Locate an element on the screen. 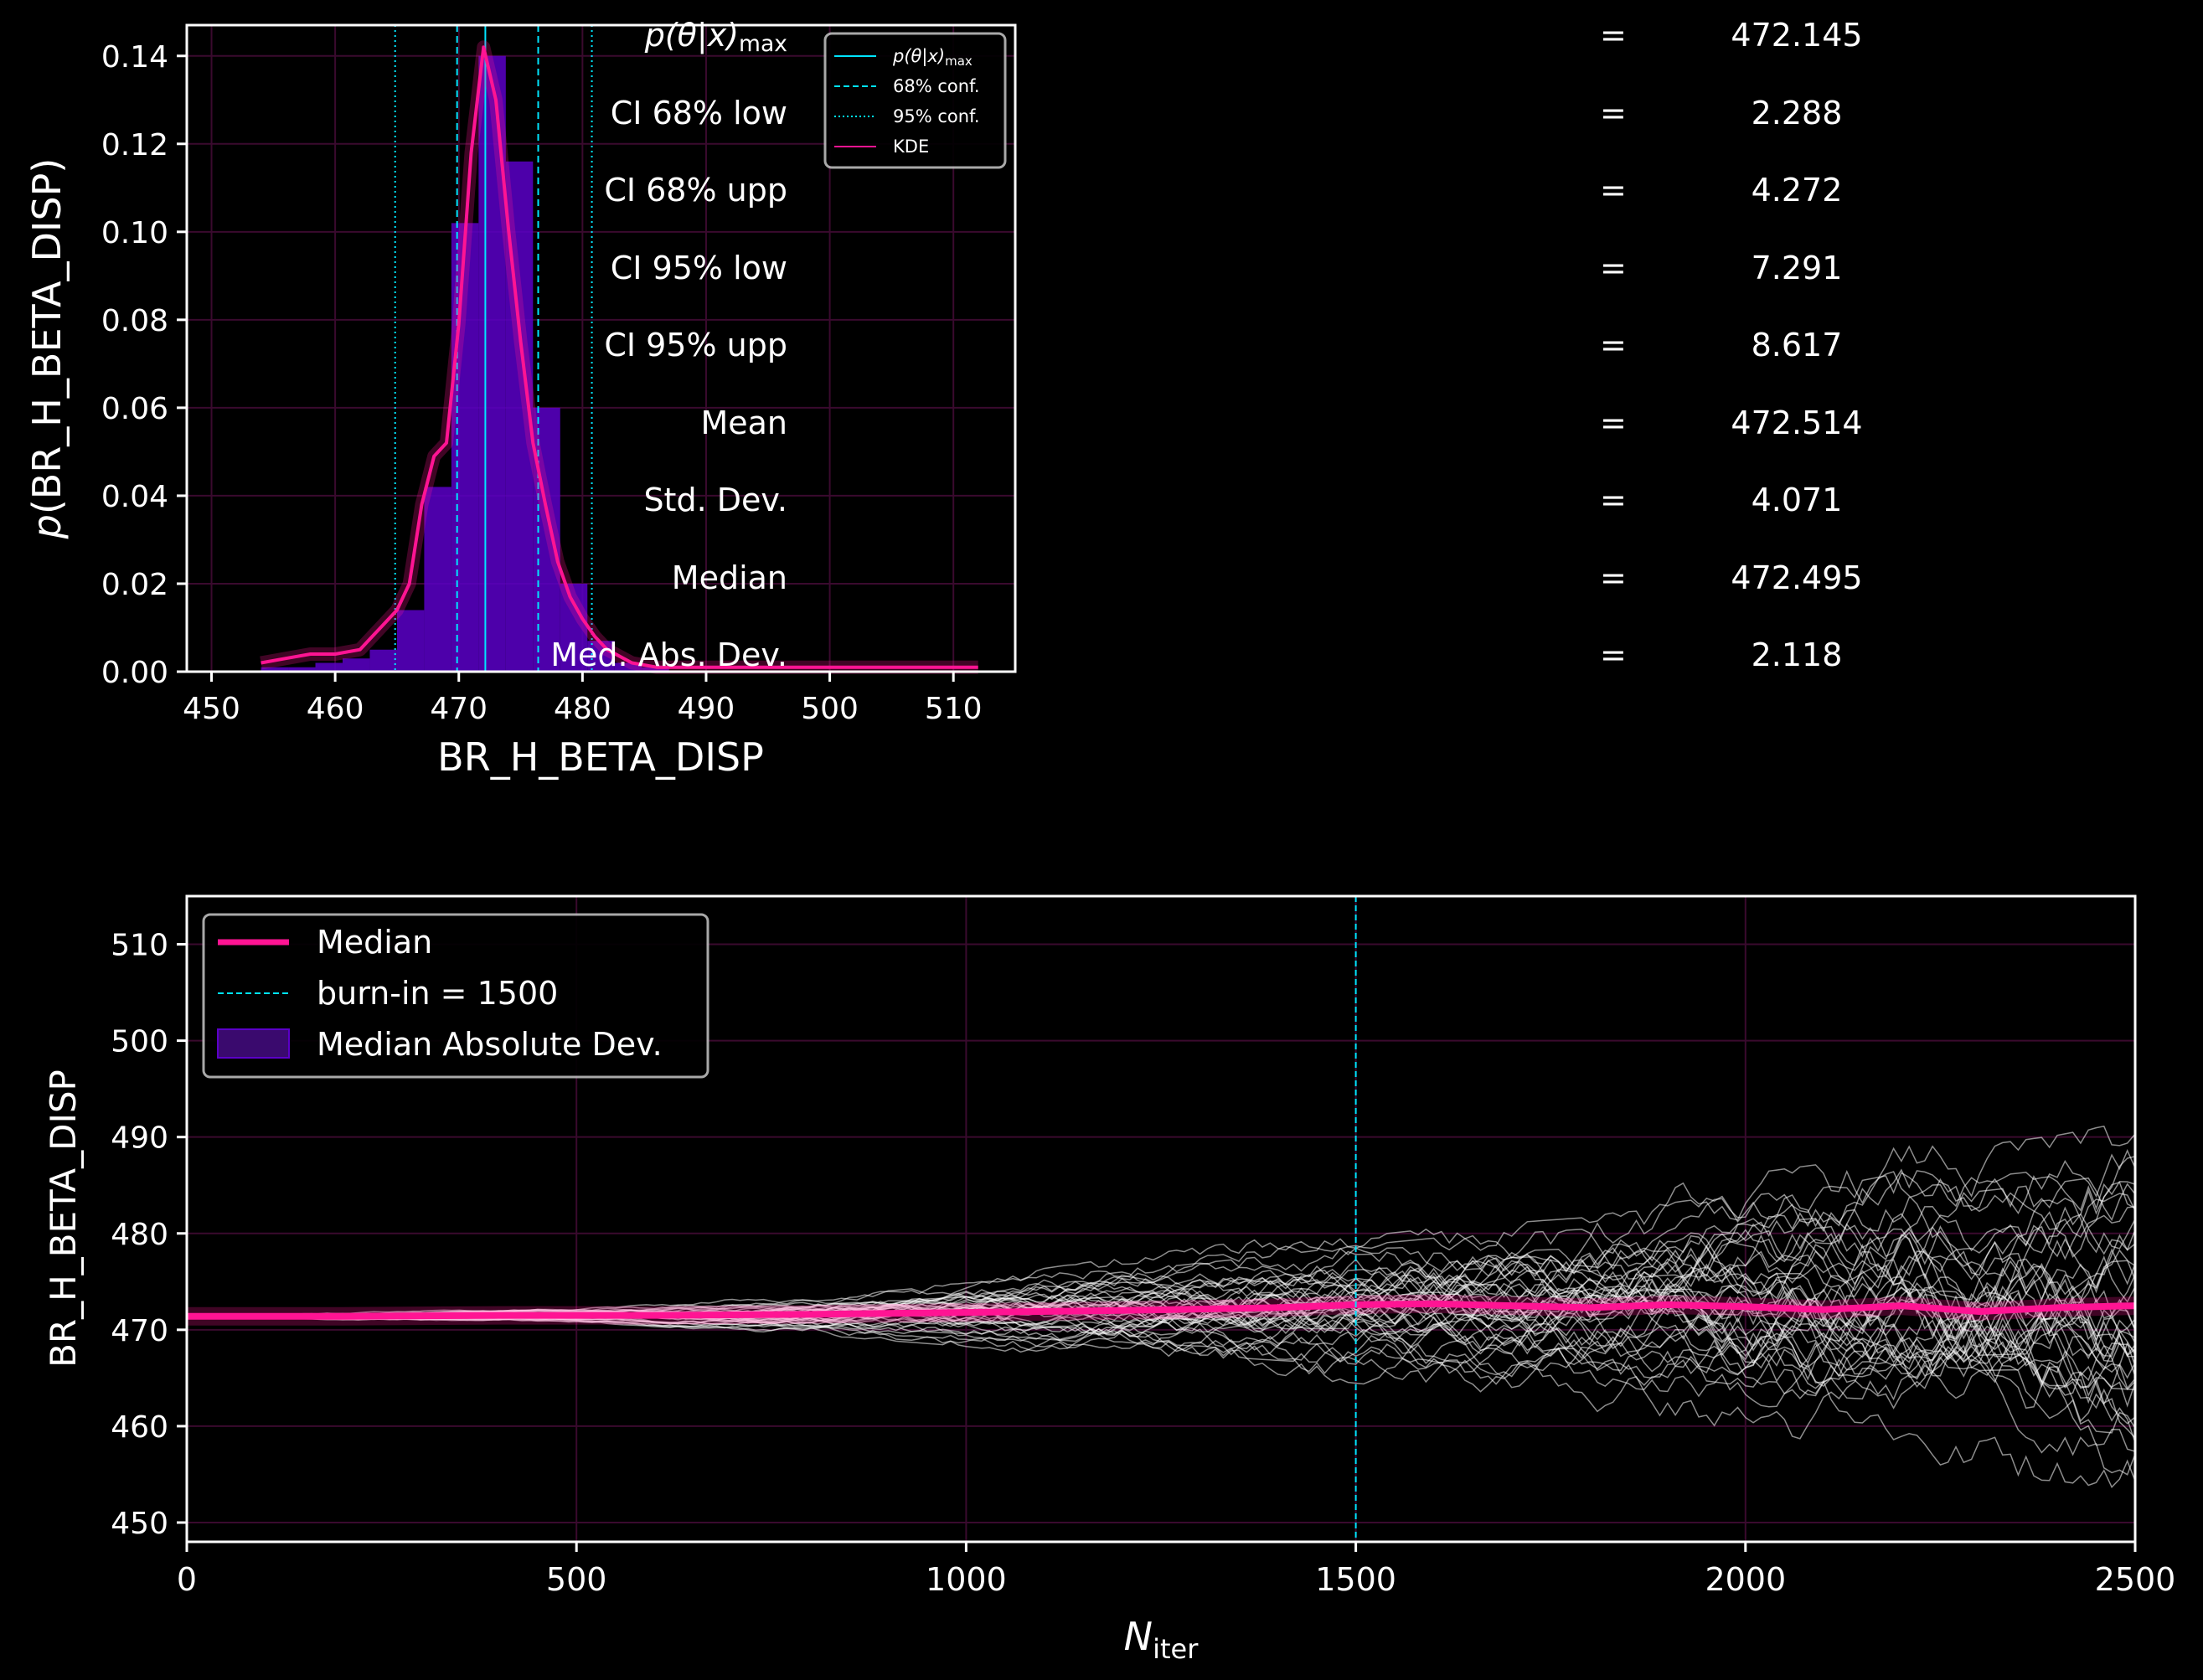  trace-y-axis-label: BR_H_BETA_DISP is located at coordinates (64, 1218).